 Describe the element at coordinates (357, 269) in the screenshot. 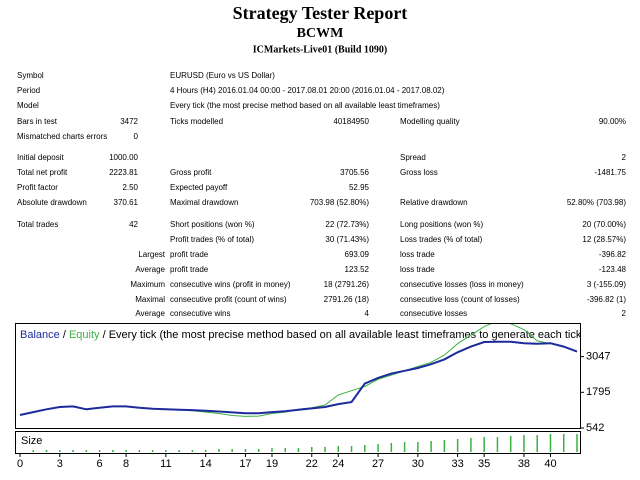

I see `stat-value-2: 123.52` at that location.